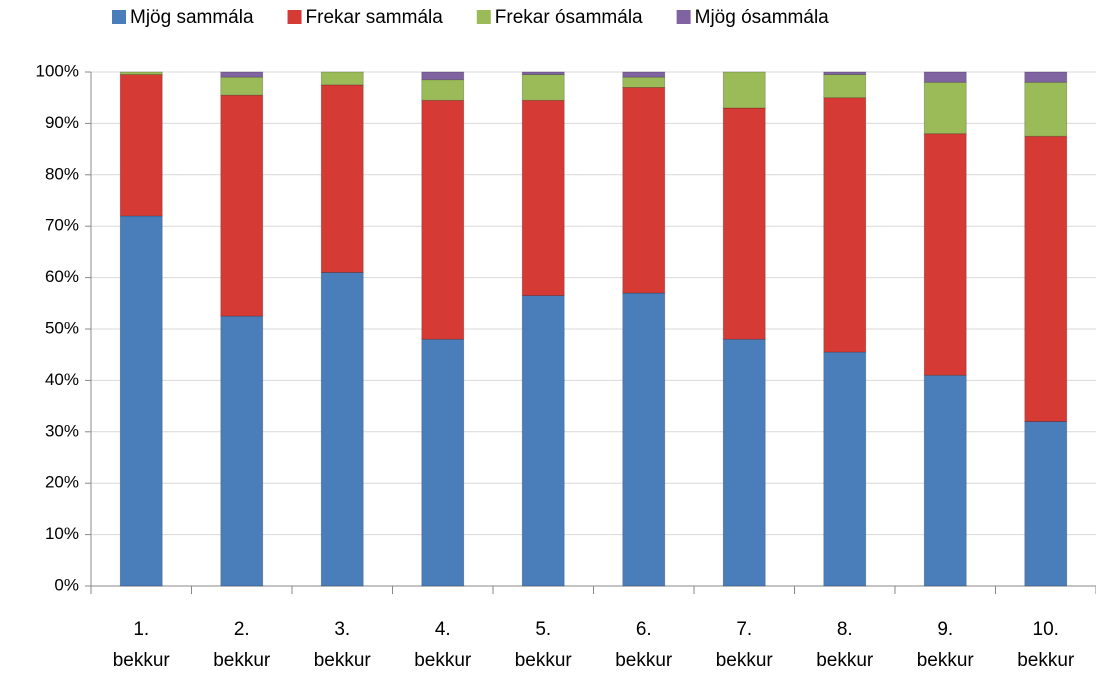 This screenshot has width=1096, height=673. What do you see at coordinates (192, 17) in the screenshot?
I see `legend-label: Mjög sammála` at bounding box center [192, 17].